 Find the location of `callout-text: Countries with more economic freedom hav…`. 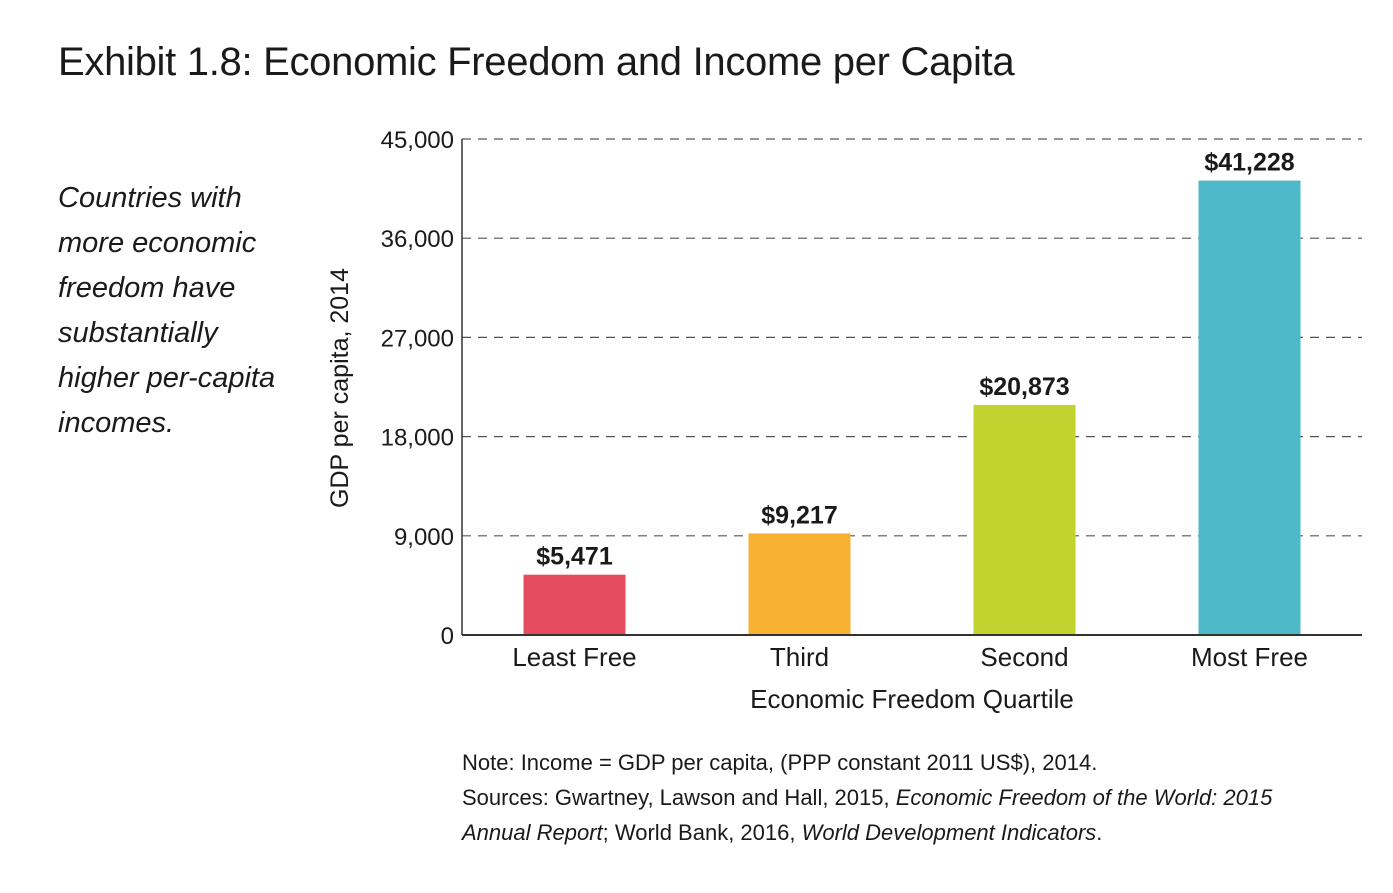

callout-text: Countries with more economic freedom hav… is located at coordinates (183, 311).